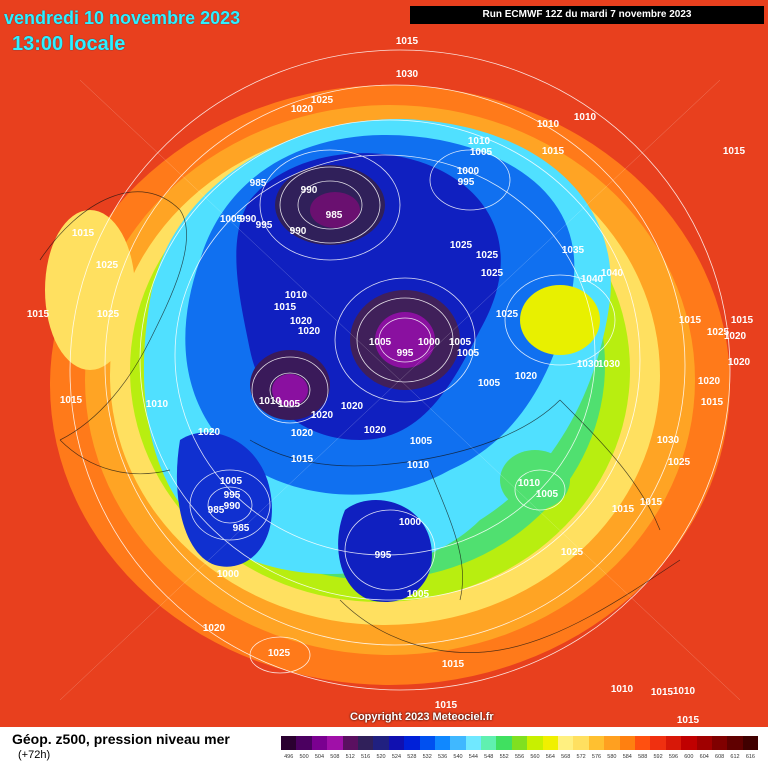 The height and width of the screenshot is (768, 768). What do you see at coordinates (573, 250) in the screenshot?
I see `isobar-label: 1035` at bounding box center [573, 250].